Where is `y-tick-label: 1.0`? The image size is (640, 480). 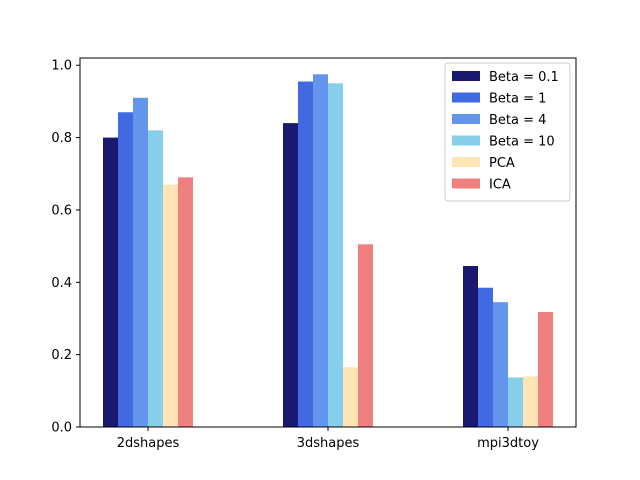 y-tick-label: 1.0 is located at coordinates (61, 66).